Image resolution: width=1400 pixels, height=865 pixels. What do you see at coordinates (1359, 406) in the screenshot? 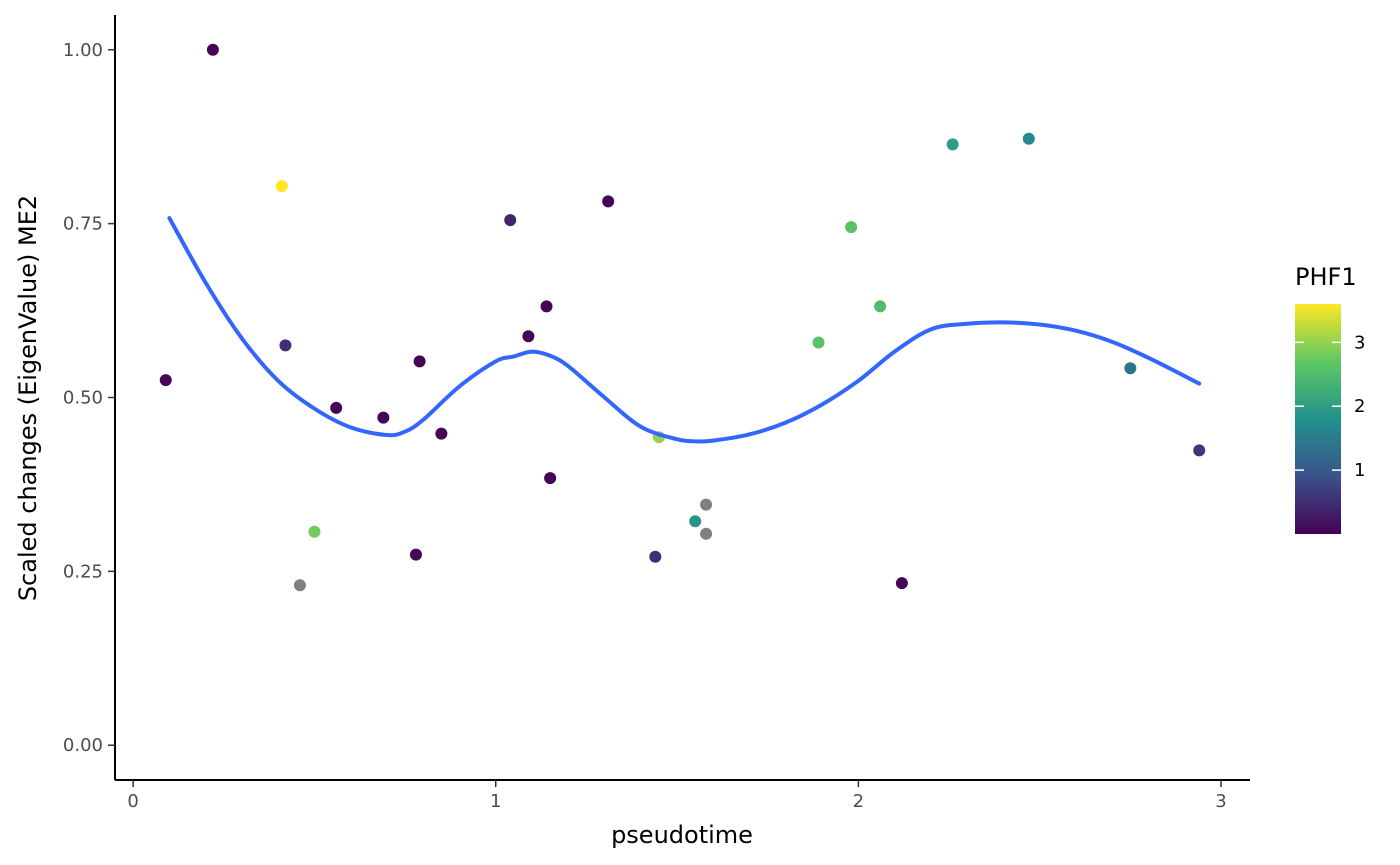
I see `legend-tick-label: 2` at bounding box center [1359, 406].